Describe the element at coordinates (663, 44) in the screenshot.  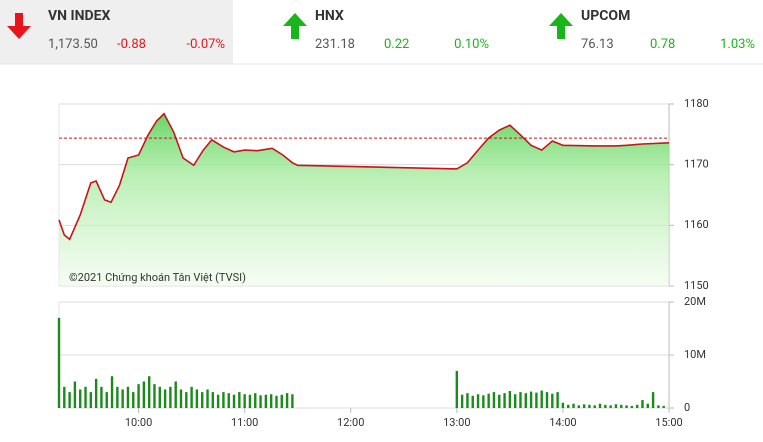
I see `index-change: 0.78` at that location.